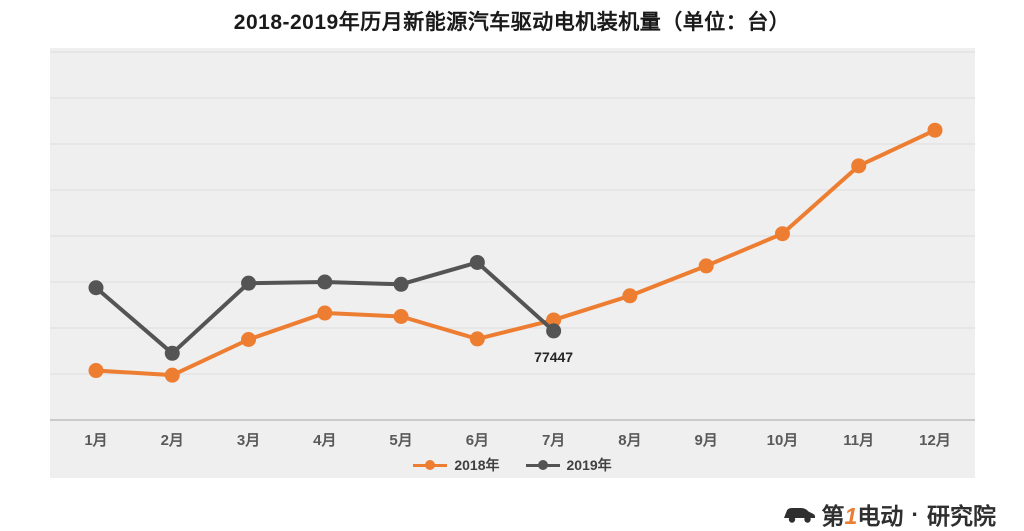 This screenshot has height=531, width=1024. Describe the element at coordinates (542, 465) in the screenshot. I see `legend-swatch-2019-icon` at that location.